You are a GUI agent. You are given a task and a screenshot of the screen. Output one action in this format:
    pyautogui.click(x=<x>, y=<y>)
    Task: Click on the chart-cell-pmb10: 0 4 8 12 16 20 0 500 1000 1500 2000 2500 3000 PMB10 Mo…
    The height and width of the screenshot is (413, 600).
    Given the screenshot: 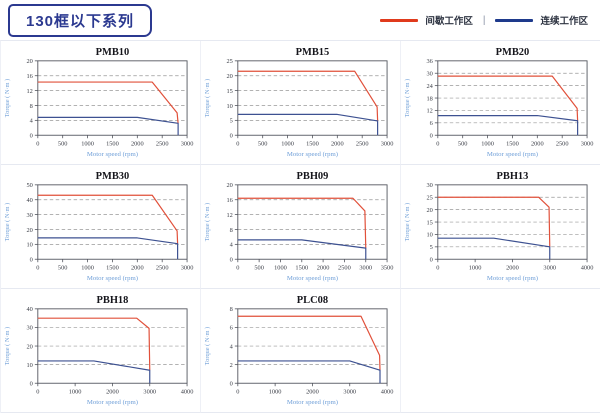 What is the action you would take?
    pyautogui.click(x=101, y=103)
    